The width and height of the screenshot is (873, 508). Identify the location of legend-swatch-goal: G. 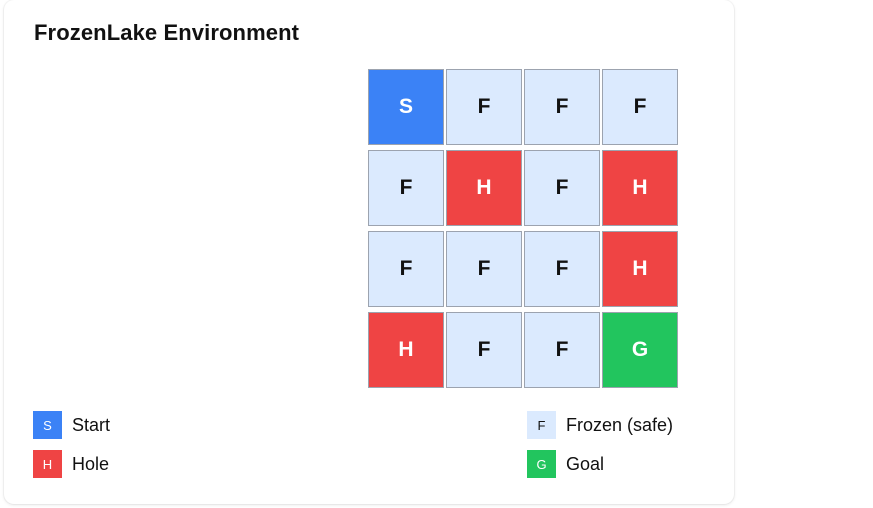
(541, 464).